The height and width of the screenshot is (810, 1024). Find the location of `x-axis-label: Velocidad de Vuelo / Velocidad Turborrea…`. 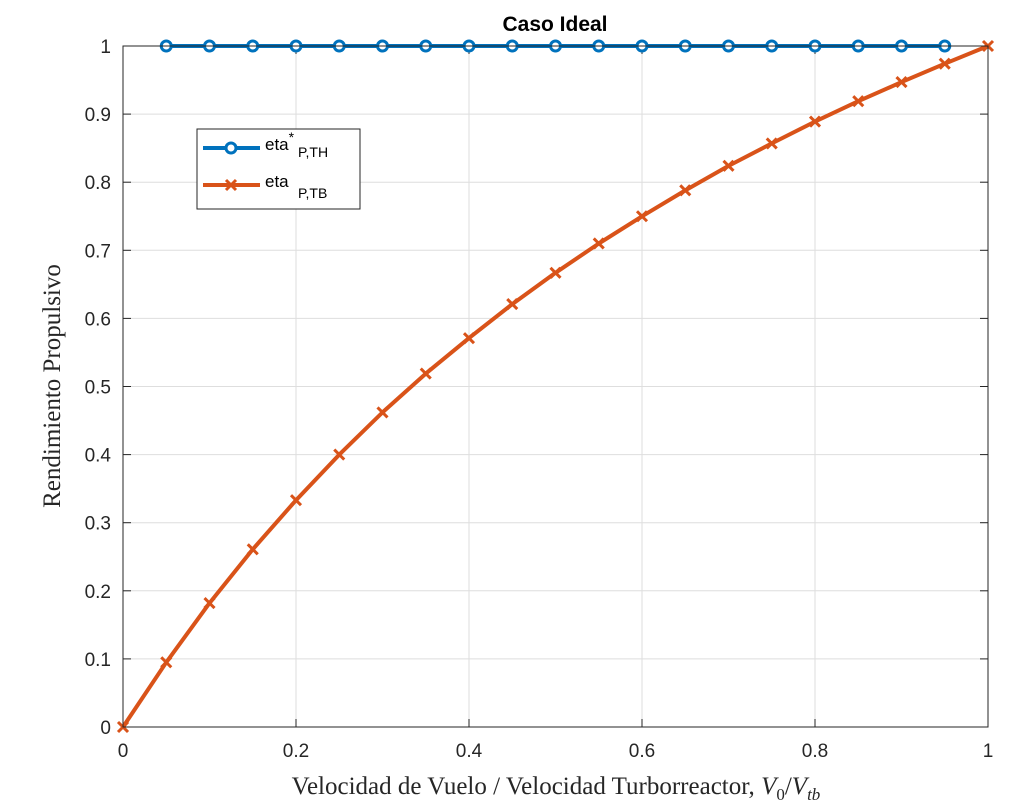

x-axis-label: Velocidad de Vuelo / Velocidad Turborrea… is located at coordinates (556, 788).